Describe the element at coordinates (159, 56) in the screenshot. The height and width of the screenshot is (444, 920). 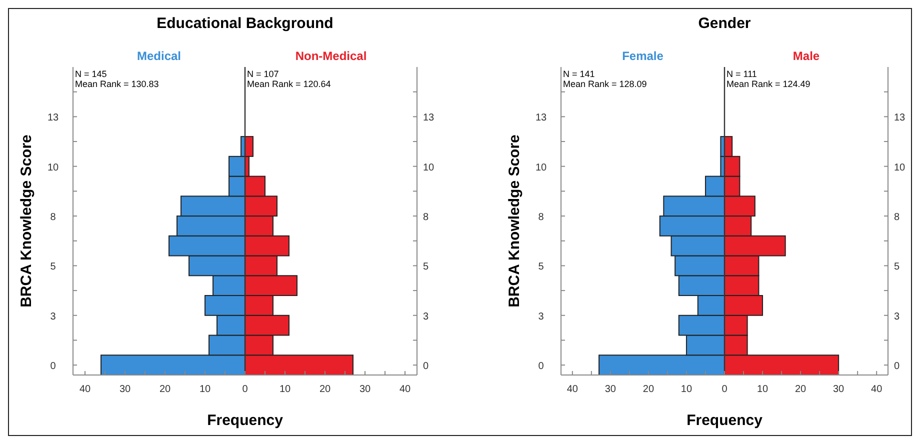
I see `text: Medical` at that location.